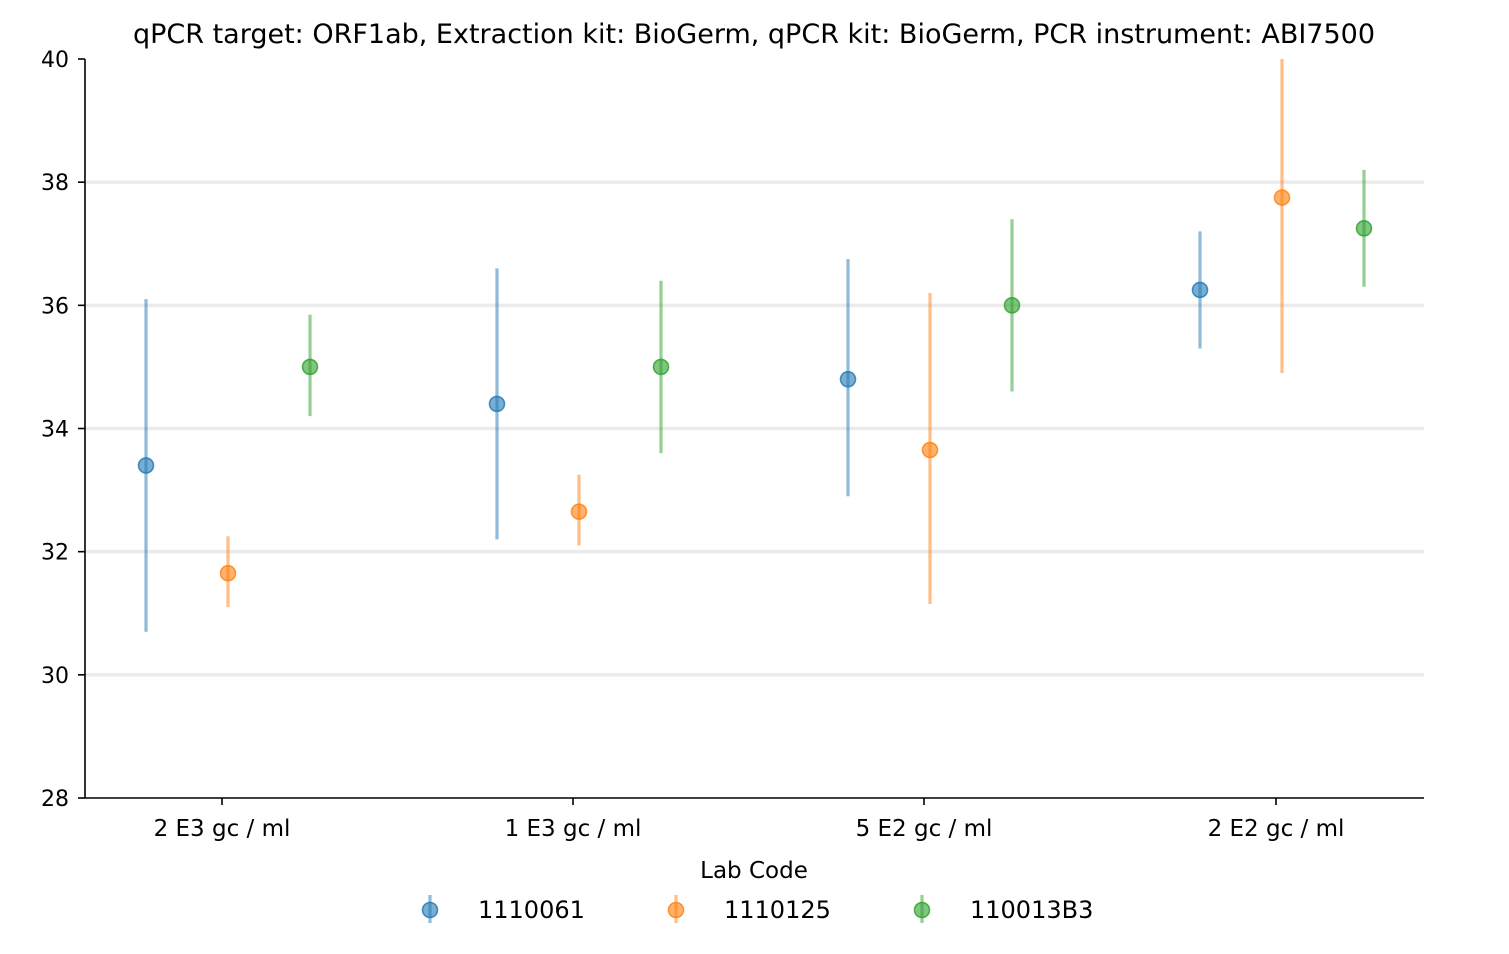 The width and height of the screenshot is (1509, 954). I want to click on y-tick-label: 30, so click(55, 676).